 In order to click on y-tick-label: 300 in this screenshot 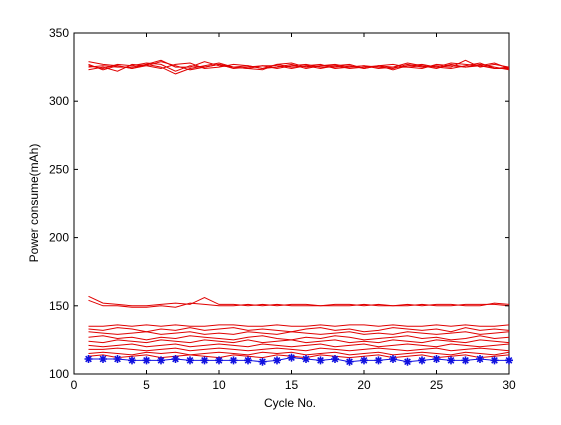, I will do `click(59, 101)`.